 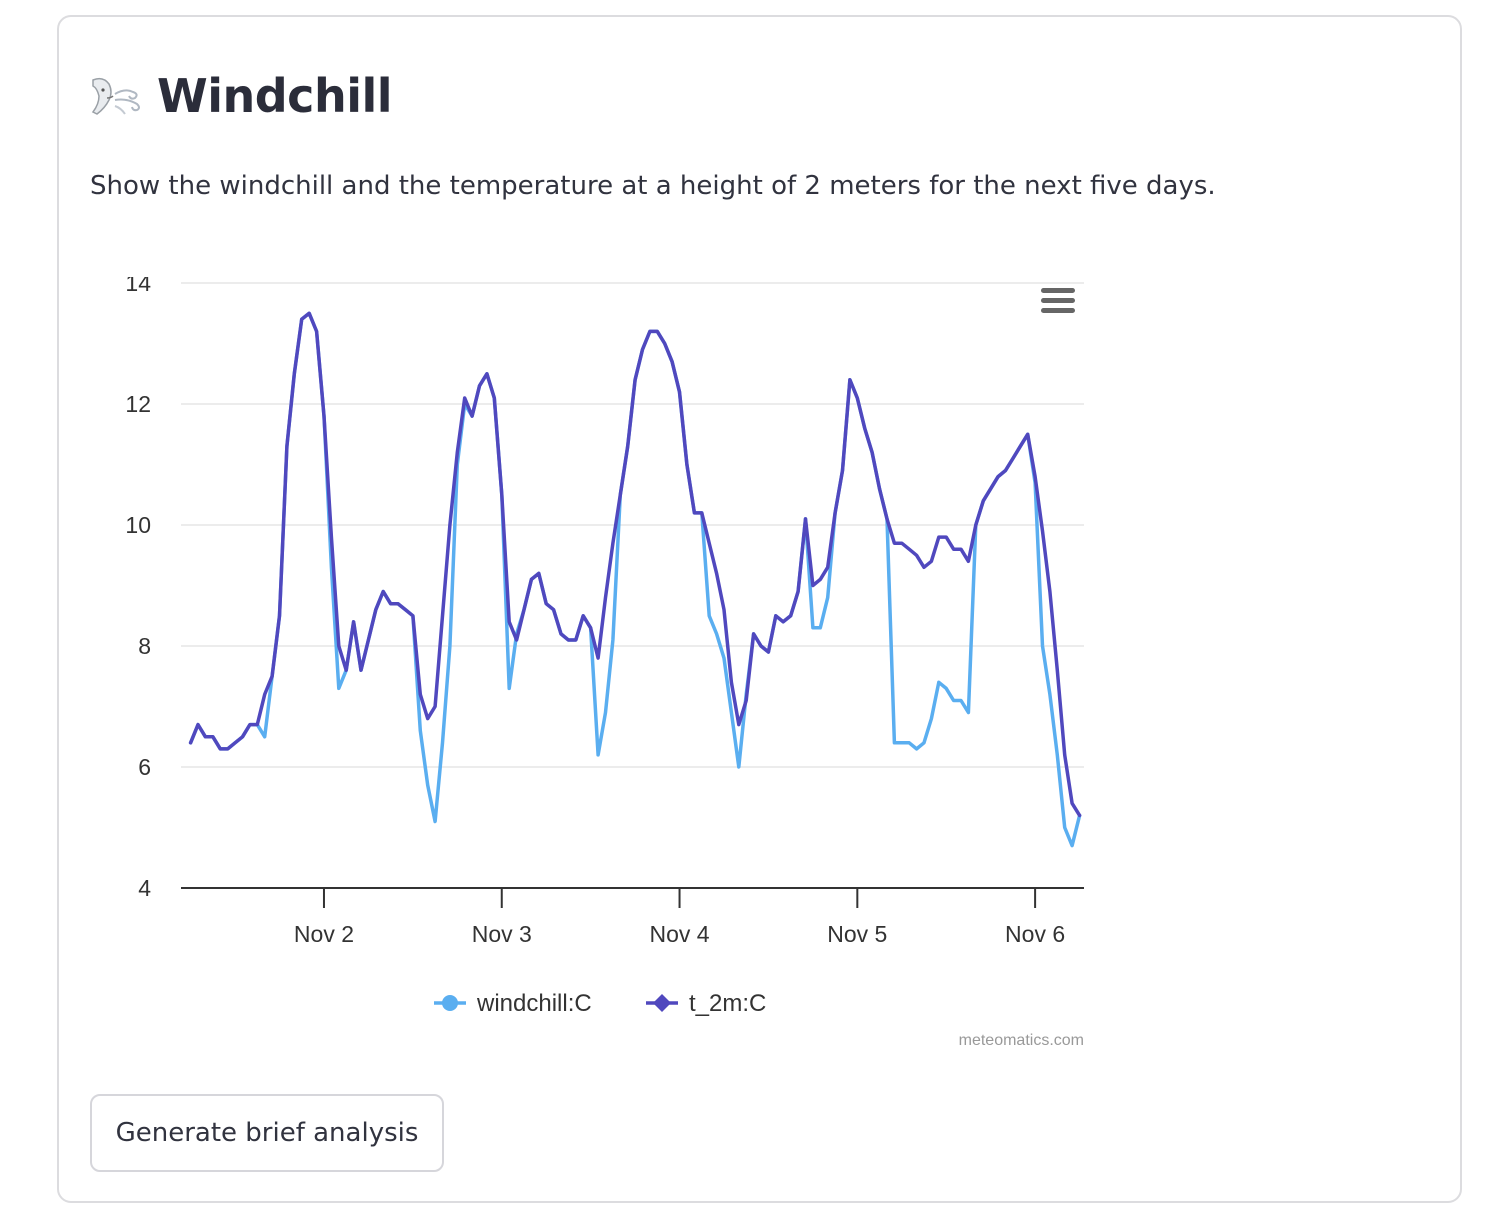 What do you see at coordinates (324, 934) in the screenshot?
I see `x-tick-label: Nov 2` at bounding box center [324, 934].